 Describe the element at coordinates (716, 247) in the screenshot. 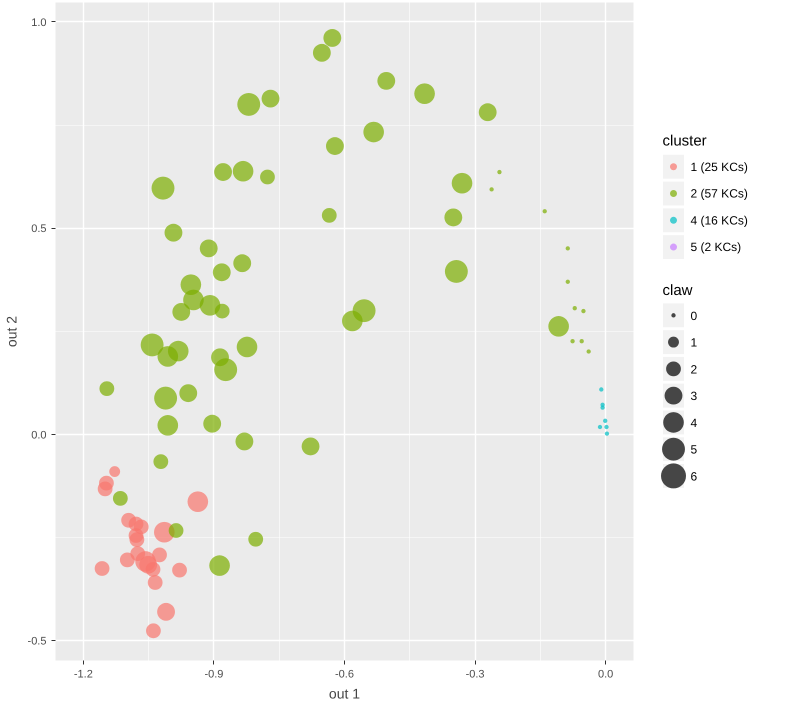

I see `legend-label: 5 (2 KCs)` at that location.